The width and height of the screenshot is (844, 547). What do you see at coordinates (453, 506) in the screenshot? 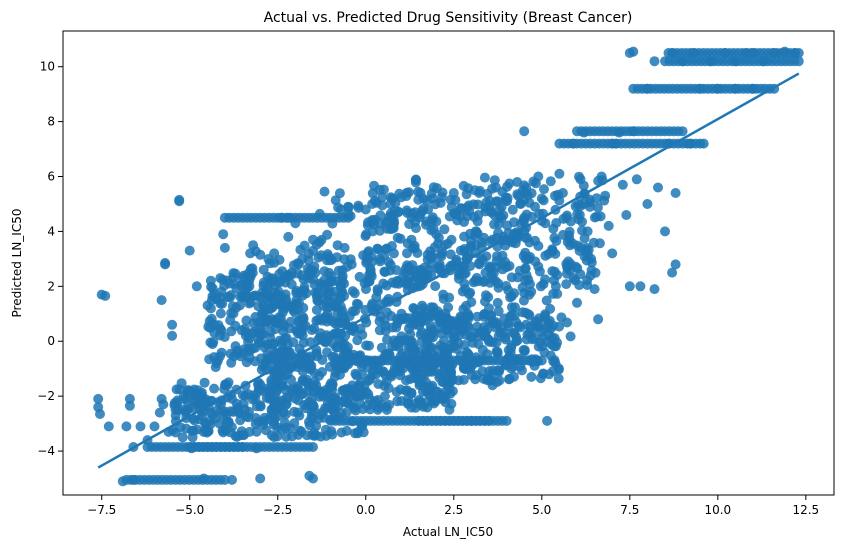
I see `x-axis: −7.5 −5.0 −2.5 0.0 2.5 5.0 7.5 10.0 12.5` at bounding box center [453, 506].